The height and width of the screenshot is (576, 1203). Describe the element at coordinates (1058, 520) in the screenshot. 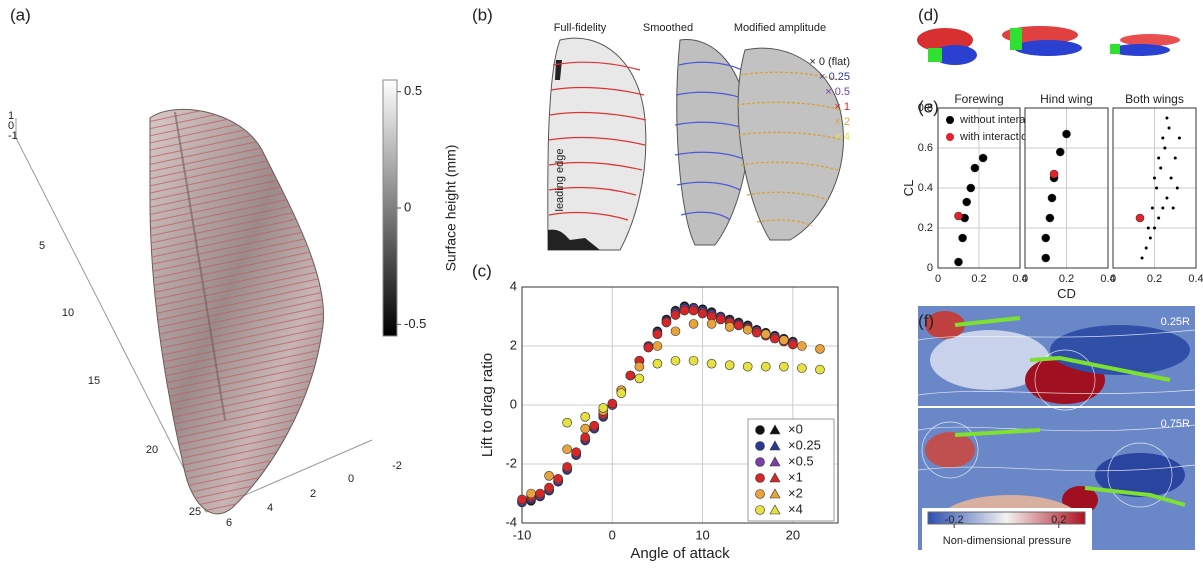

I see `colorbar-tick-label: 0.2` at that location.